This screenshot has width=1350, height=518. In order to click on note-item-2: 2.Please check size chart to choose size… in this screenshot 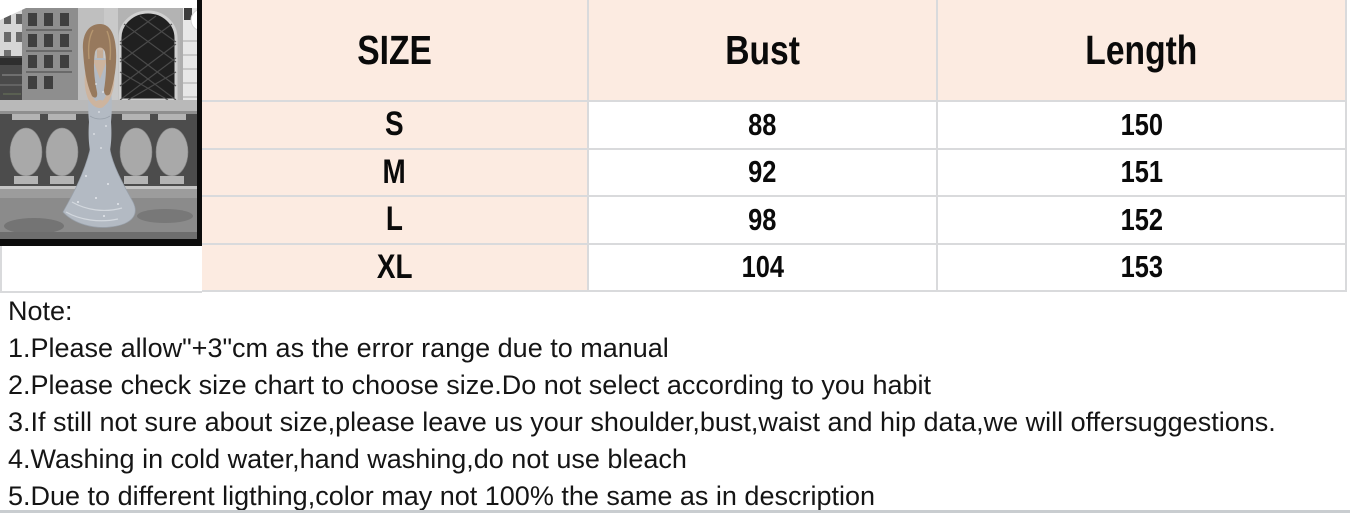, I will do `click(470, 385)`.